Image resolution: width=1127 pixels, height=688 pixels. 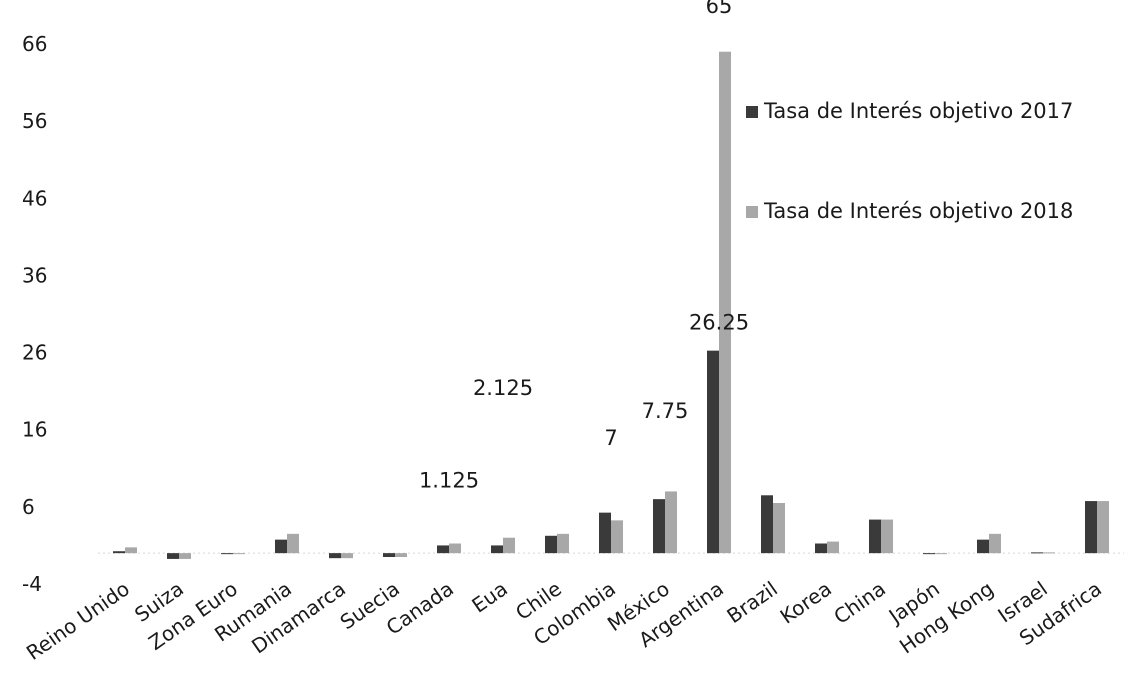 What do you see at coordinates (32, 584) in the screenshot?
I see `y-tick-label: -4` at bounding box center [32, 584].